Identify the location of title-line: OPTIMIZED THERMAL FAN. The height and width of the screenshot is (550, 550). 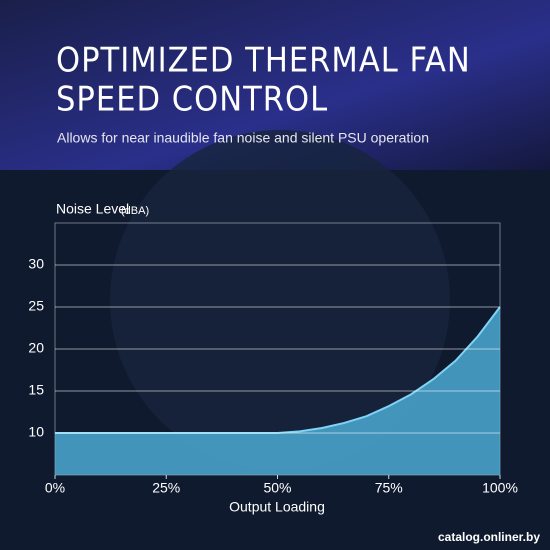
(263, 61).